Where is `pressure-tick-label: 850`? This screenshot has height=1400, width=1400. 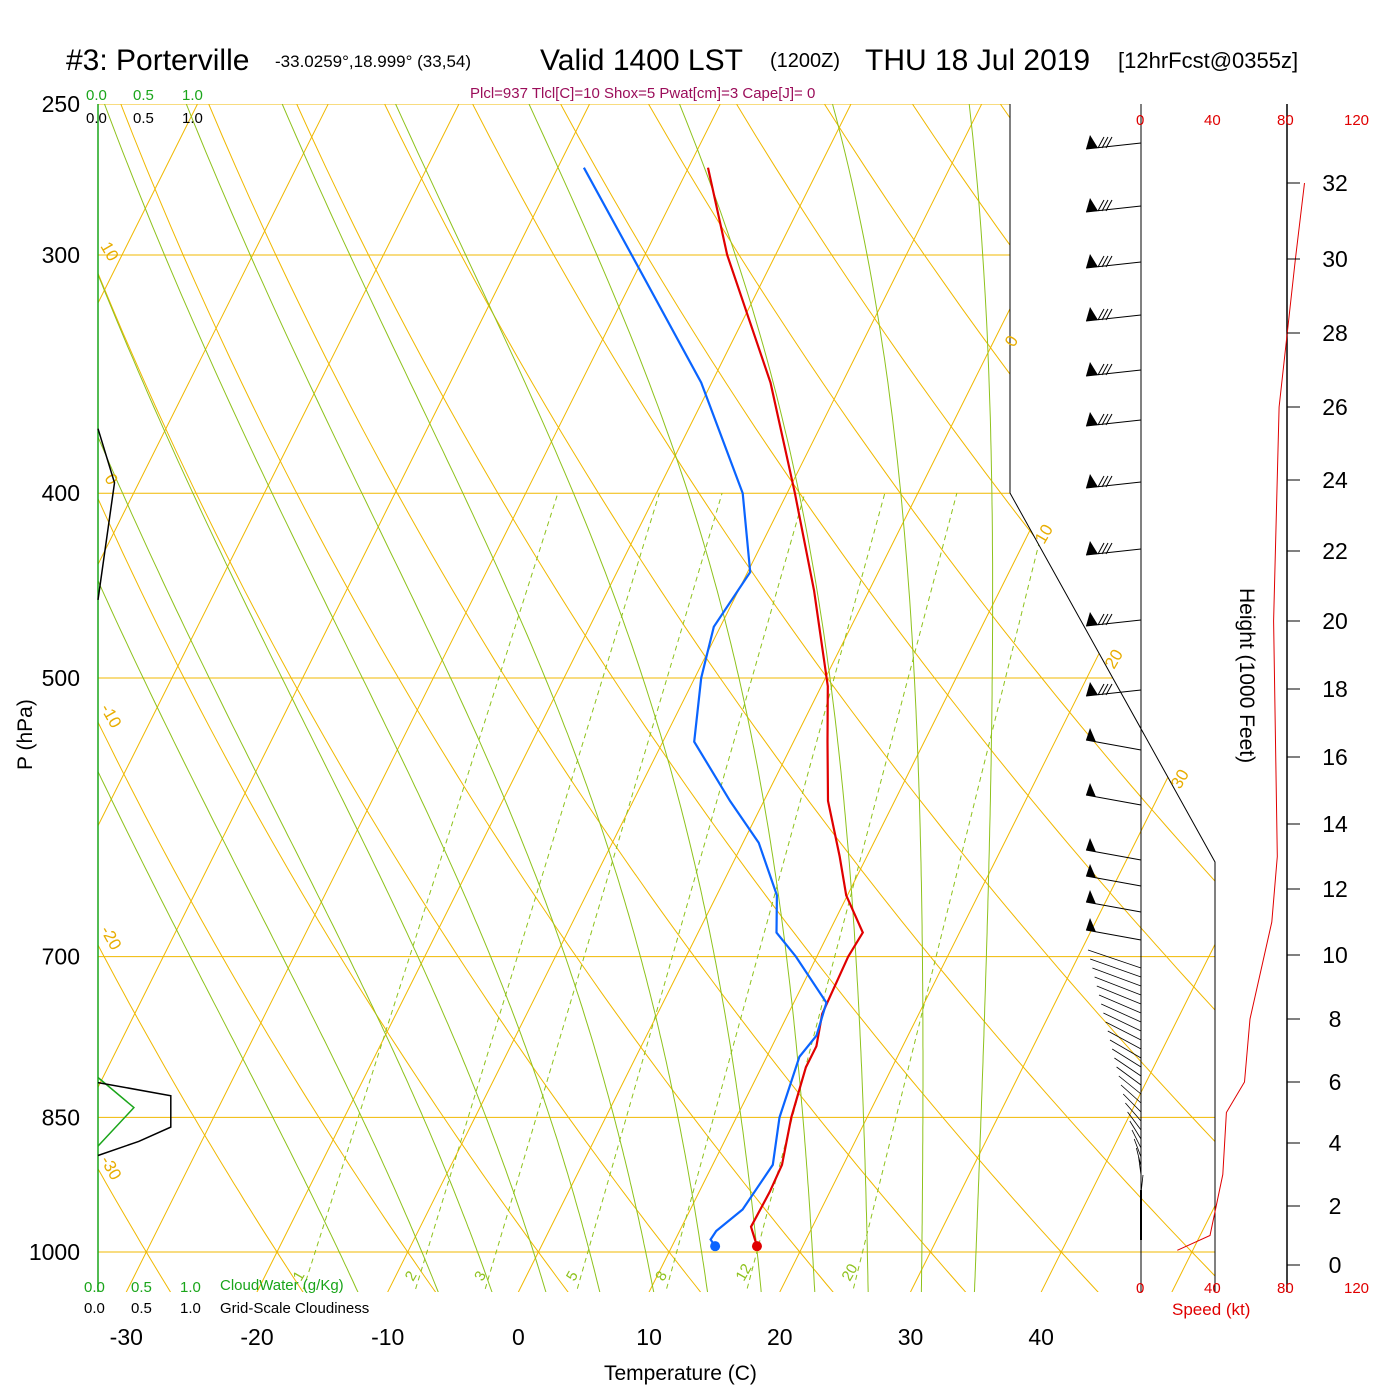 pressure-tick-label: 850 is located at coordinates (61, 1117).